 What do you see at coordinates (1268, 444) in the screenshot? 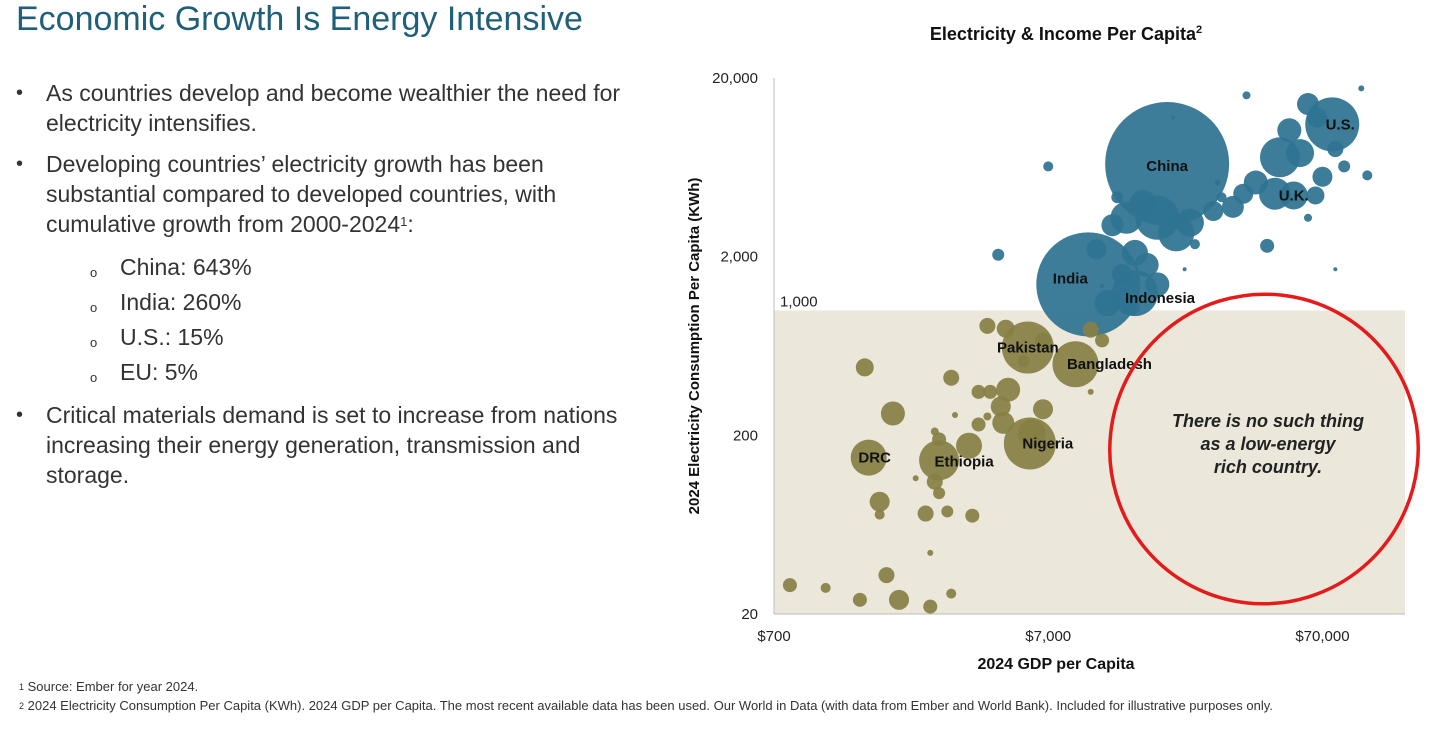
I see `annotation-line: as a low-energy` at bounding box center [1268, 444].